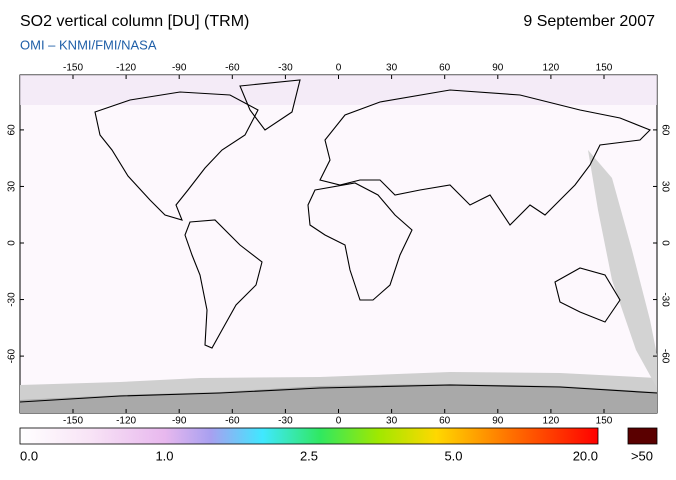  I want to click on antarctica, so click(338, 398).